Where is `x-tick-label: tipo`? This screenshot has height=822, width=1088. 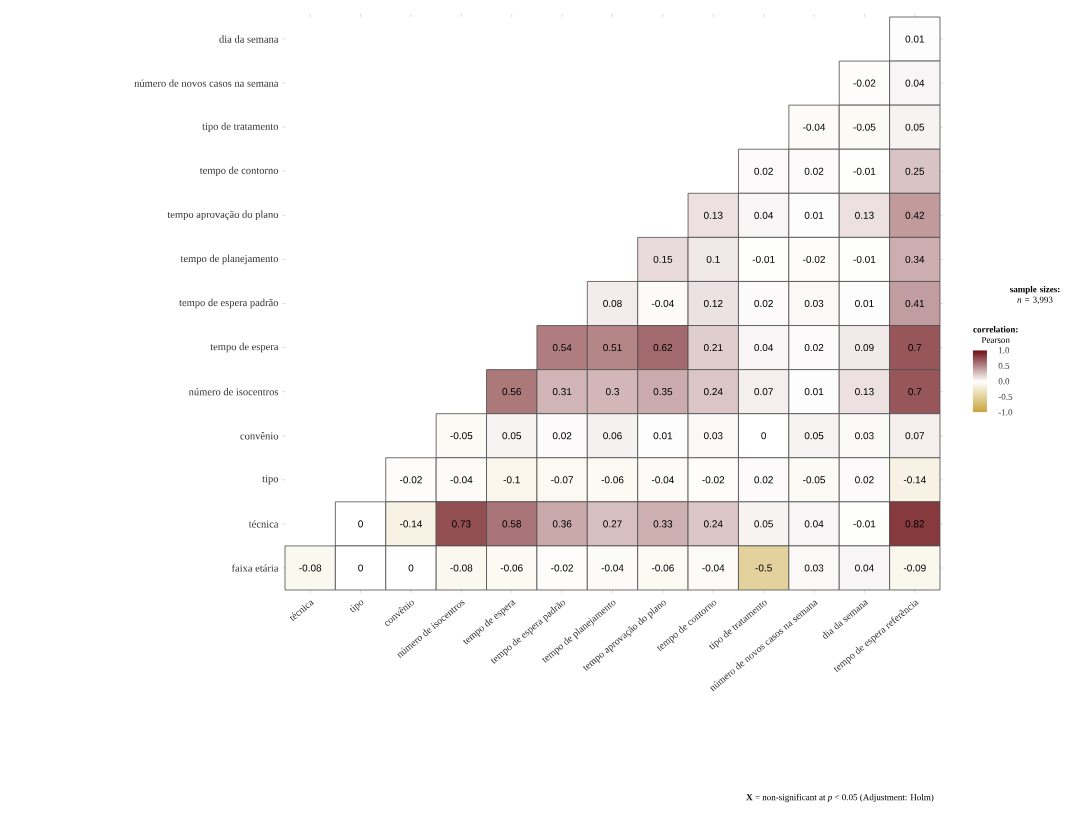 x-tick-label: tipo is located at coordinates (356, 606).